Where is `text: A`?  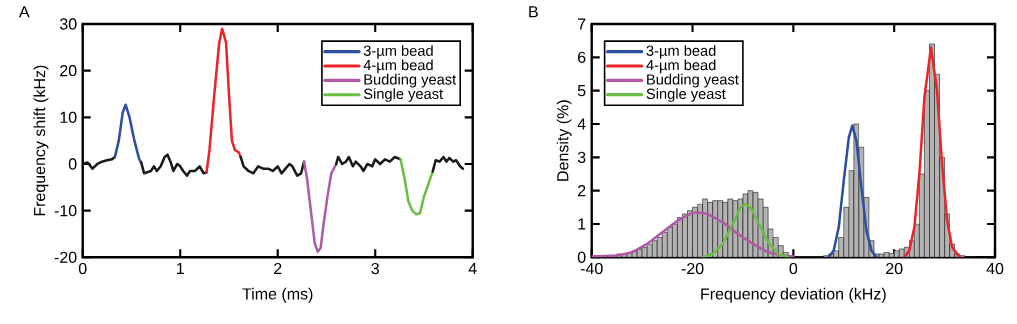
text: A is located at coordinates (24, 12).